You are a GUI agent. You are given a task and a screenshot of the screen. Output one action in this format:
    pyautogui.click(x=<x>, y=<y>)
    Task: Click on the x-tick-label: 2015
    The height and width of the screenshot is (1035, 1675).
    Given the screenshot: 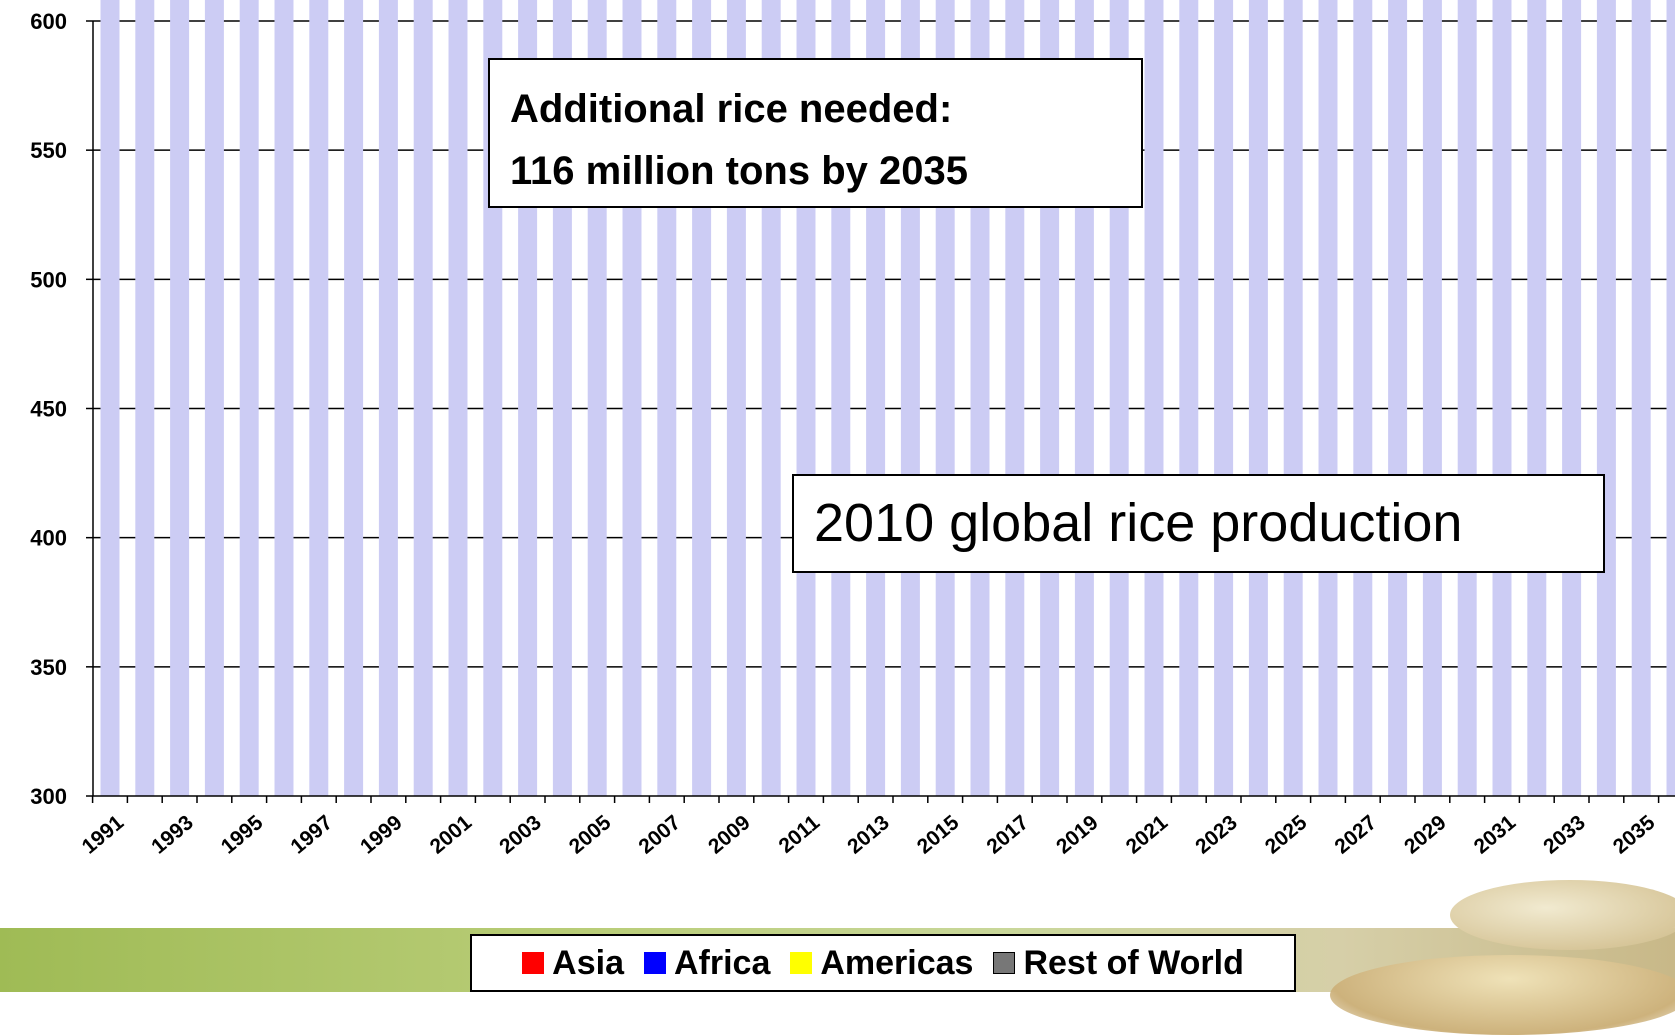 What is the action you would take?
    pyautogui.click(x=938, y=835)
    